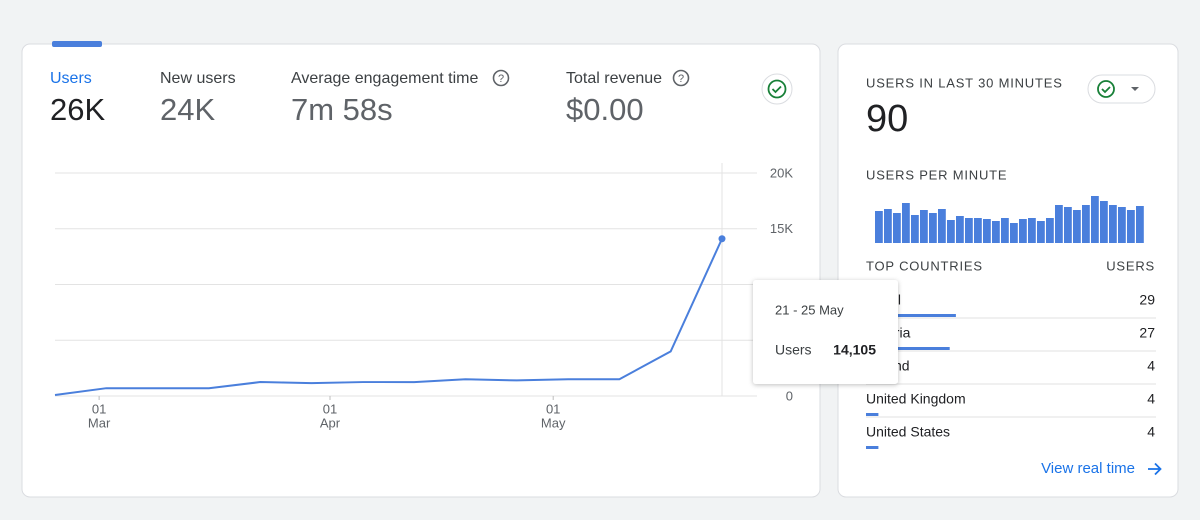 This screenshot has height=520, width=1200. Describe the element at coordinates (553, 422) in the screenshot. I see `x-tick-month: May` at that location.